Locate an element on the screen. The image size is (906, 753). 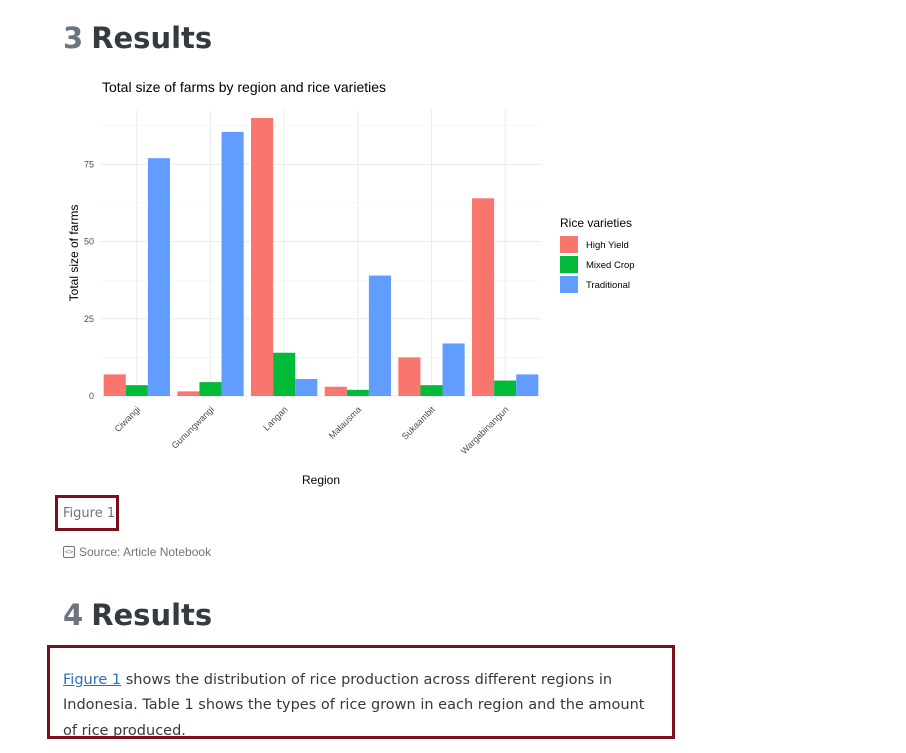
x-tick-label: Gunungwangi is located at coordinates (193, 427).